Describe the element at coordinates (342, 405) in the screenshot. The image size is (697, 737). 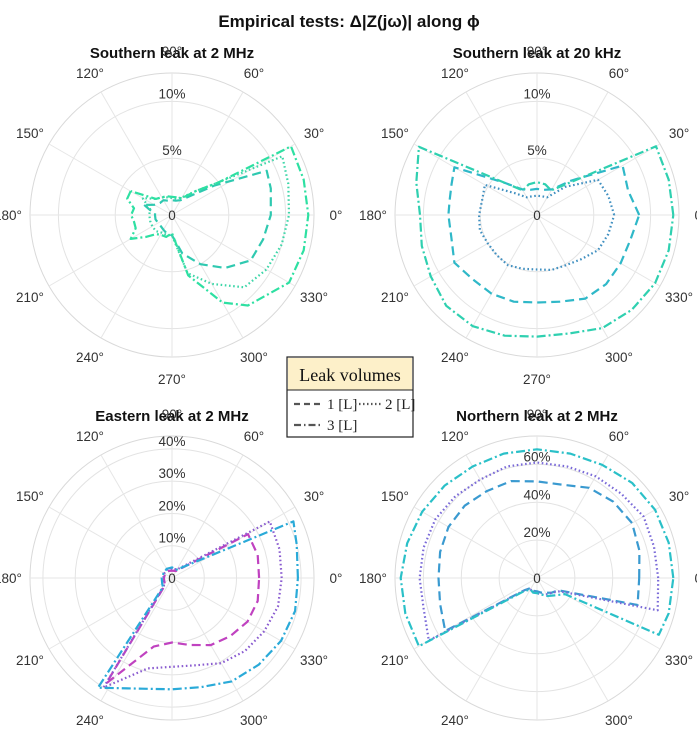
I see `legend-item-1: 1 [L]` at that location.